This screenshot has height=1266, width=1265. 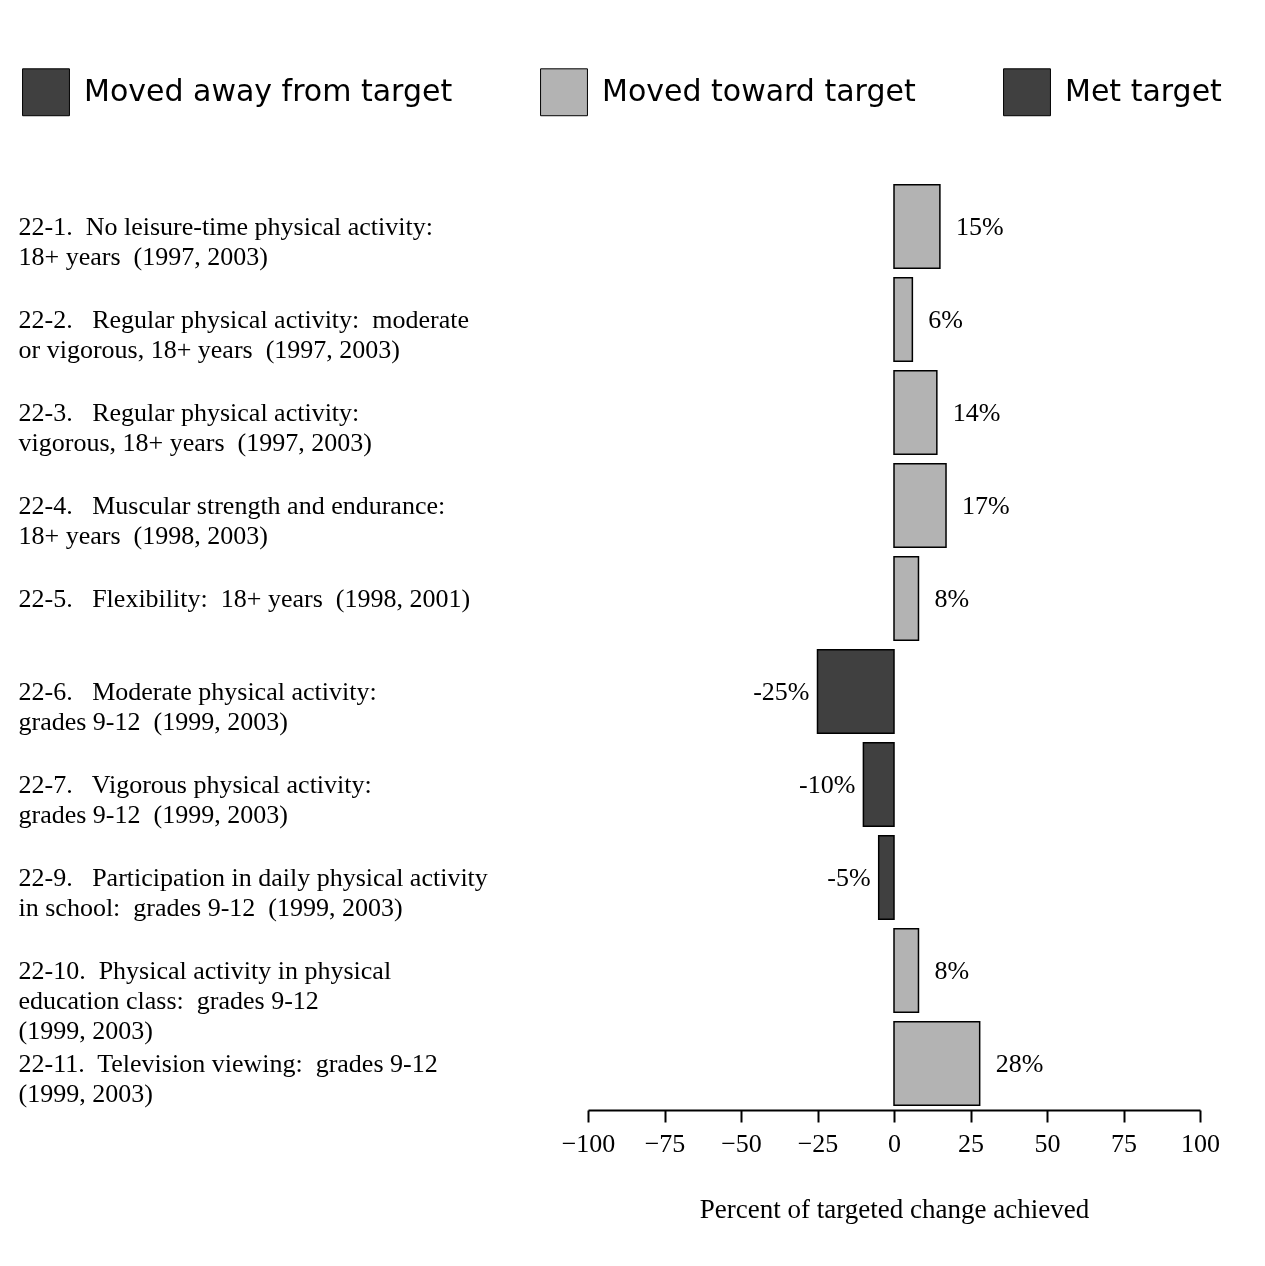 What do you see at coordinates (228, 1078) in the screenshot?
I see `y-tick-label: 22-11. Television viewing: grades 9-12 (1999, 2003)` at bounding box center [228, 1078].